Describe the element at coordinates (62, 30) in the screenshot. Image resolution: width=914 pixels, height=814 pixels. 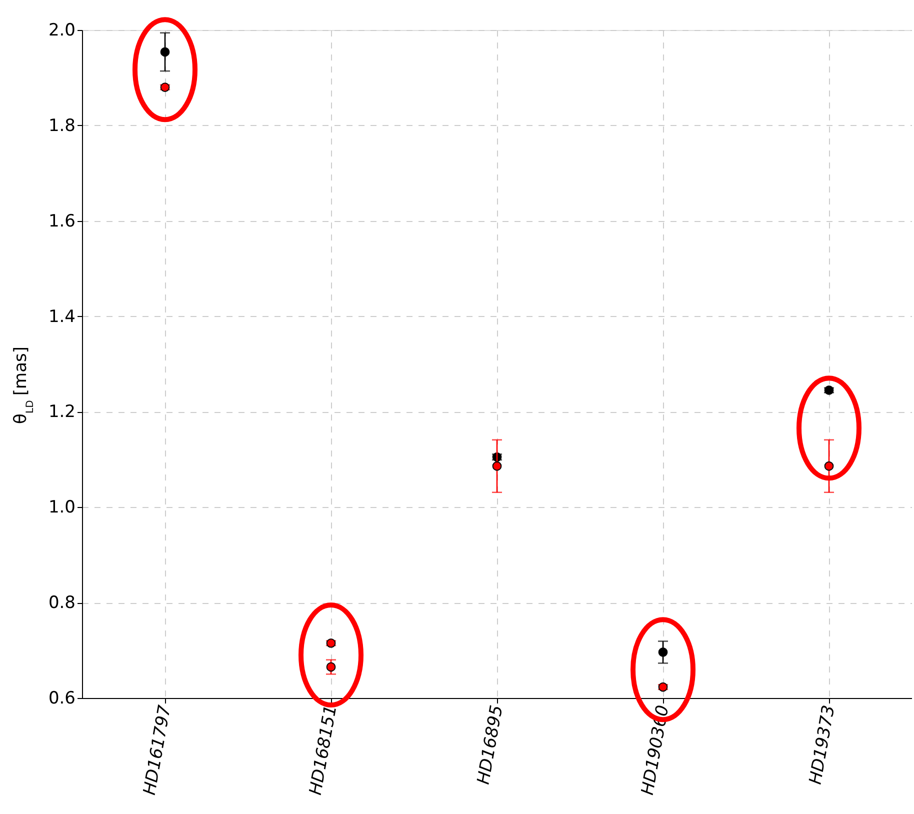
I see `y-tick-label: 2.0` at that location.